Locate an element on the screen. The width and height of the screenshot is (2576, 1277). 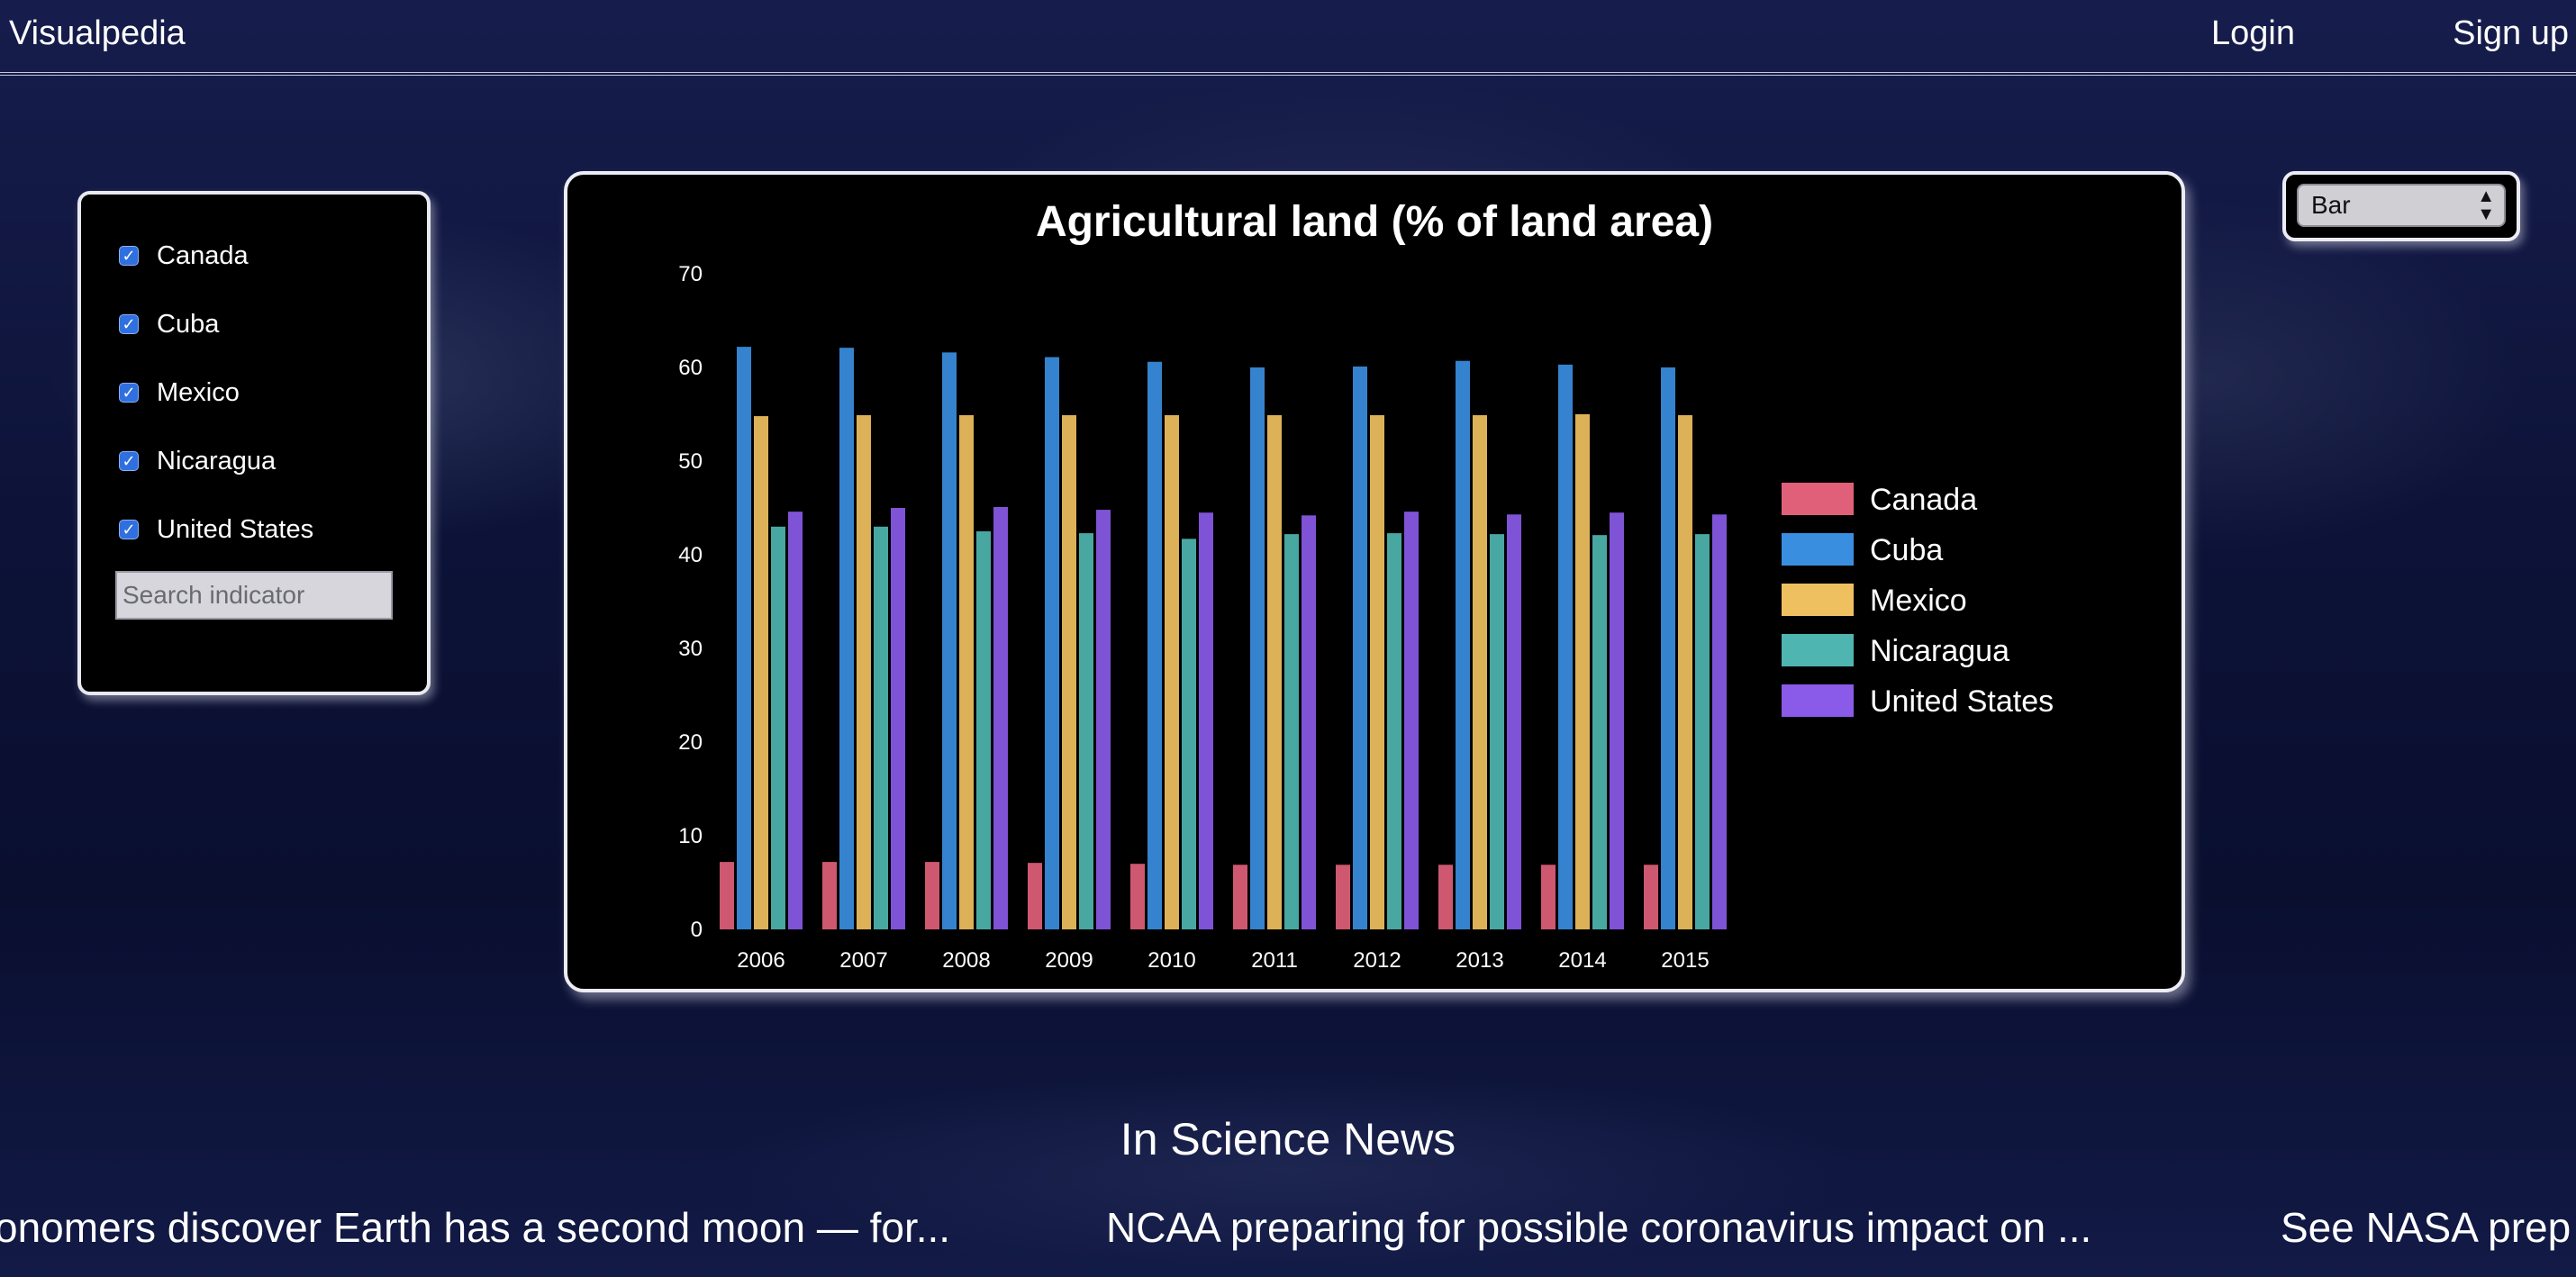
y-tick-label: 60 is located at coordinates (690, 368).